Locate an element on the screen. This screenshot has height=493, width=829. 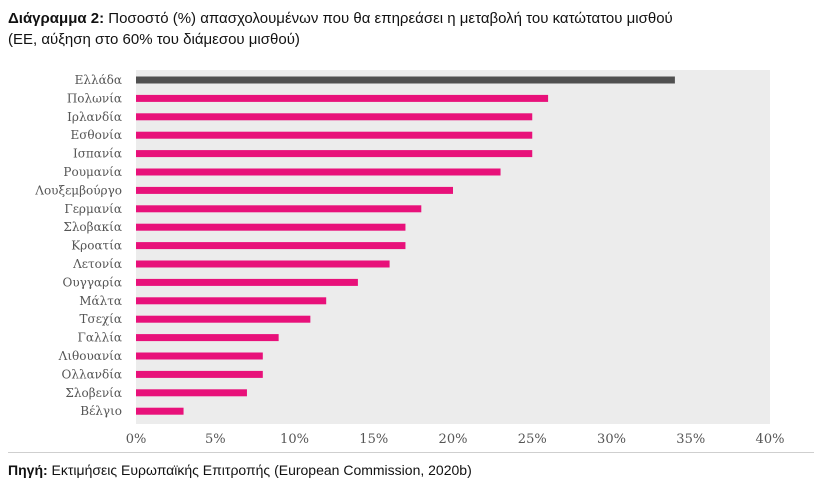
category-label: Ισπανία is located at coordinates (97, 154).